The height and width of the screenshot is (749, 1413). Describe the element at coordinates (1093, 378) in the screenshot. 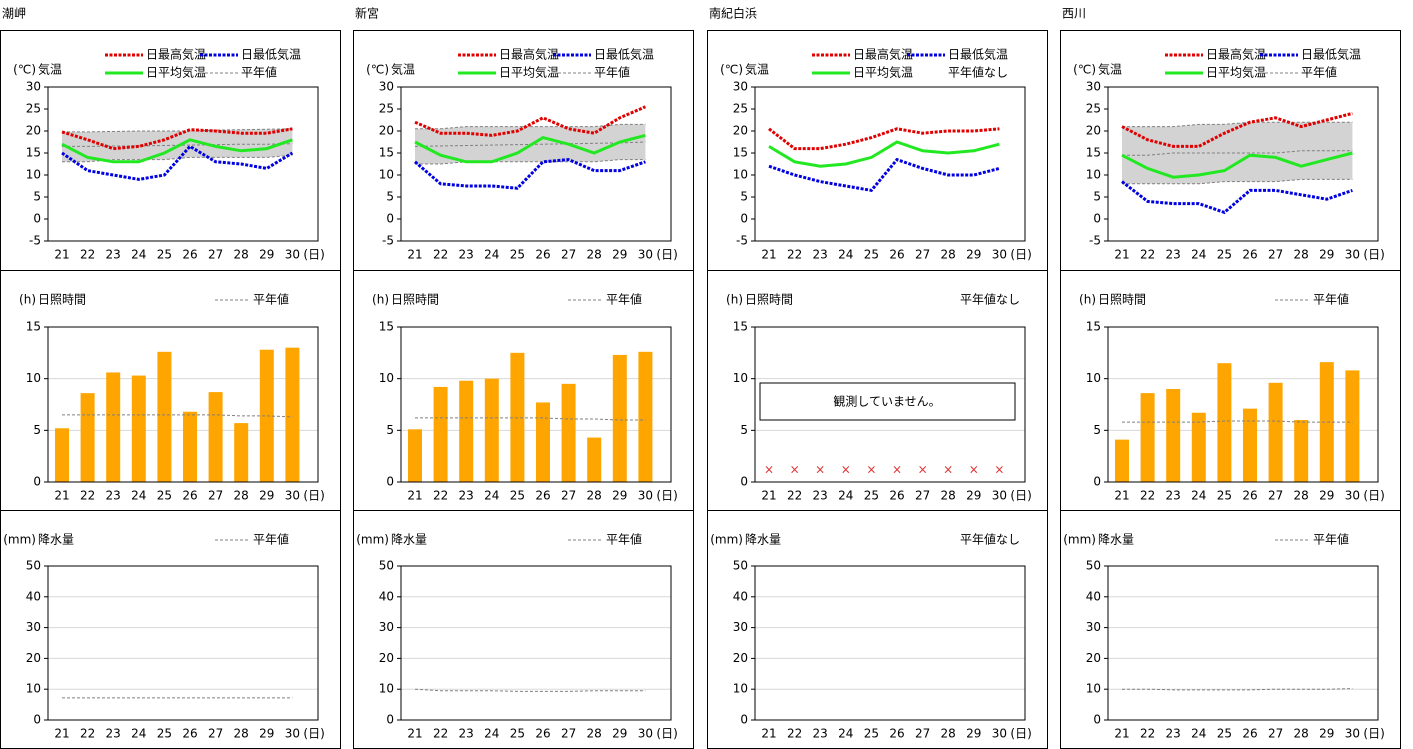

I see `y-tick-label: 10` at that location.